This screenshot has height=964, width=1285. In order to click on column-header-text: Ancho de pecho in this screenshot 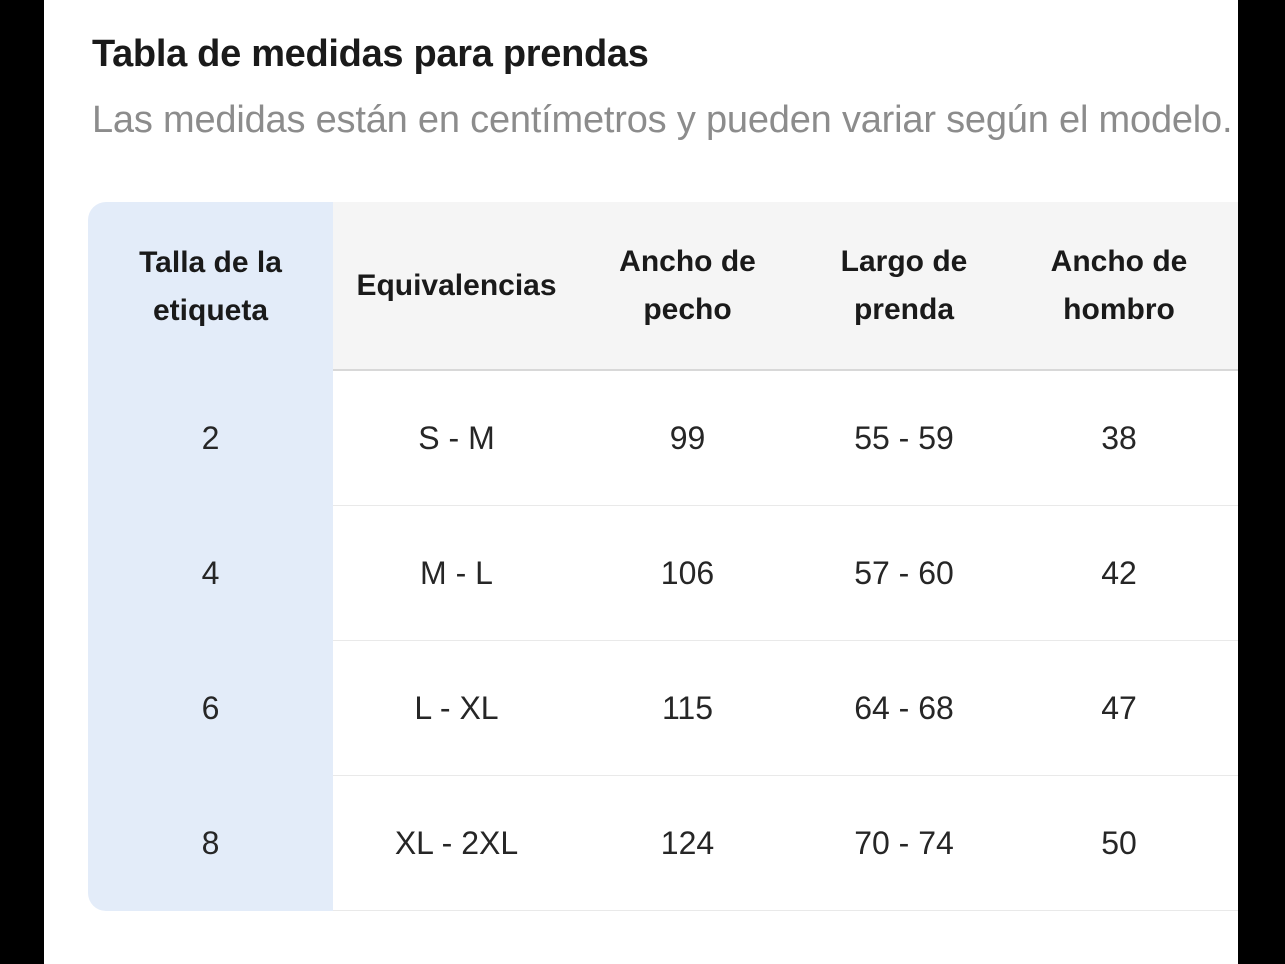, I will do `click(687, 285)`.